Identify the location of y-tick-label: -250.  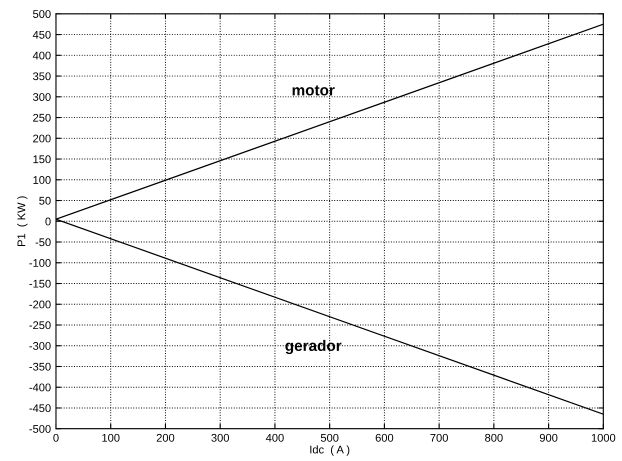
(40, 325).